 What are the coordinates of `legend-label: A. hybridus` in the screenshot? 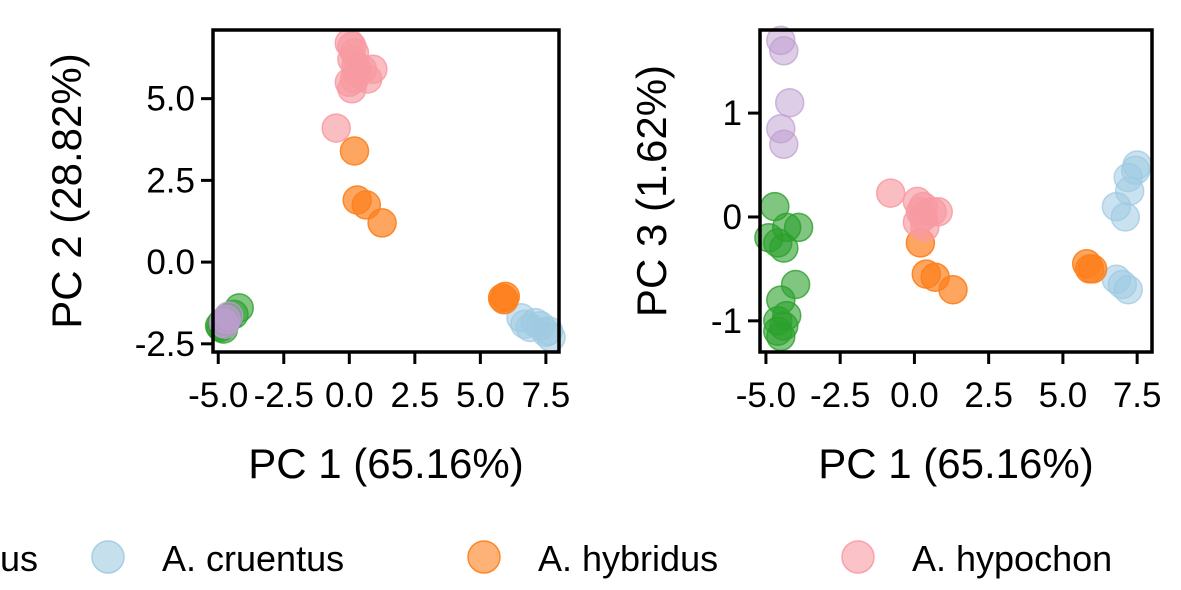 It's located at (628, 558).